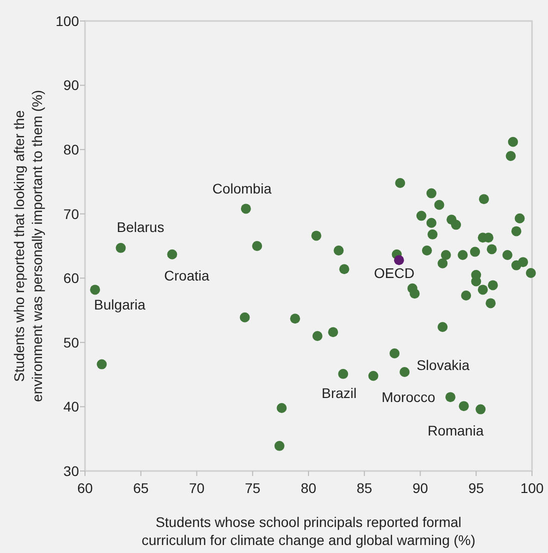 Image resolution: width=548 pixels, height=553 pixels. What do you see at coordinates (71, 406) in the screenshot?
I see `y-tick-label: 40` at bounding box center [71, 406].